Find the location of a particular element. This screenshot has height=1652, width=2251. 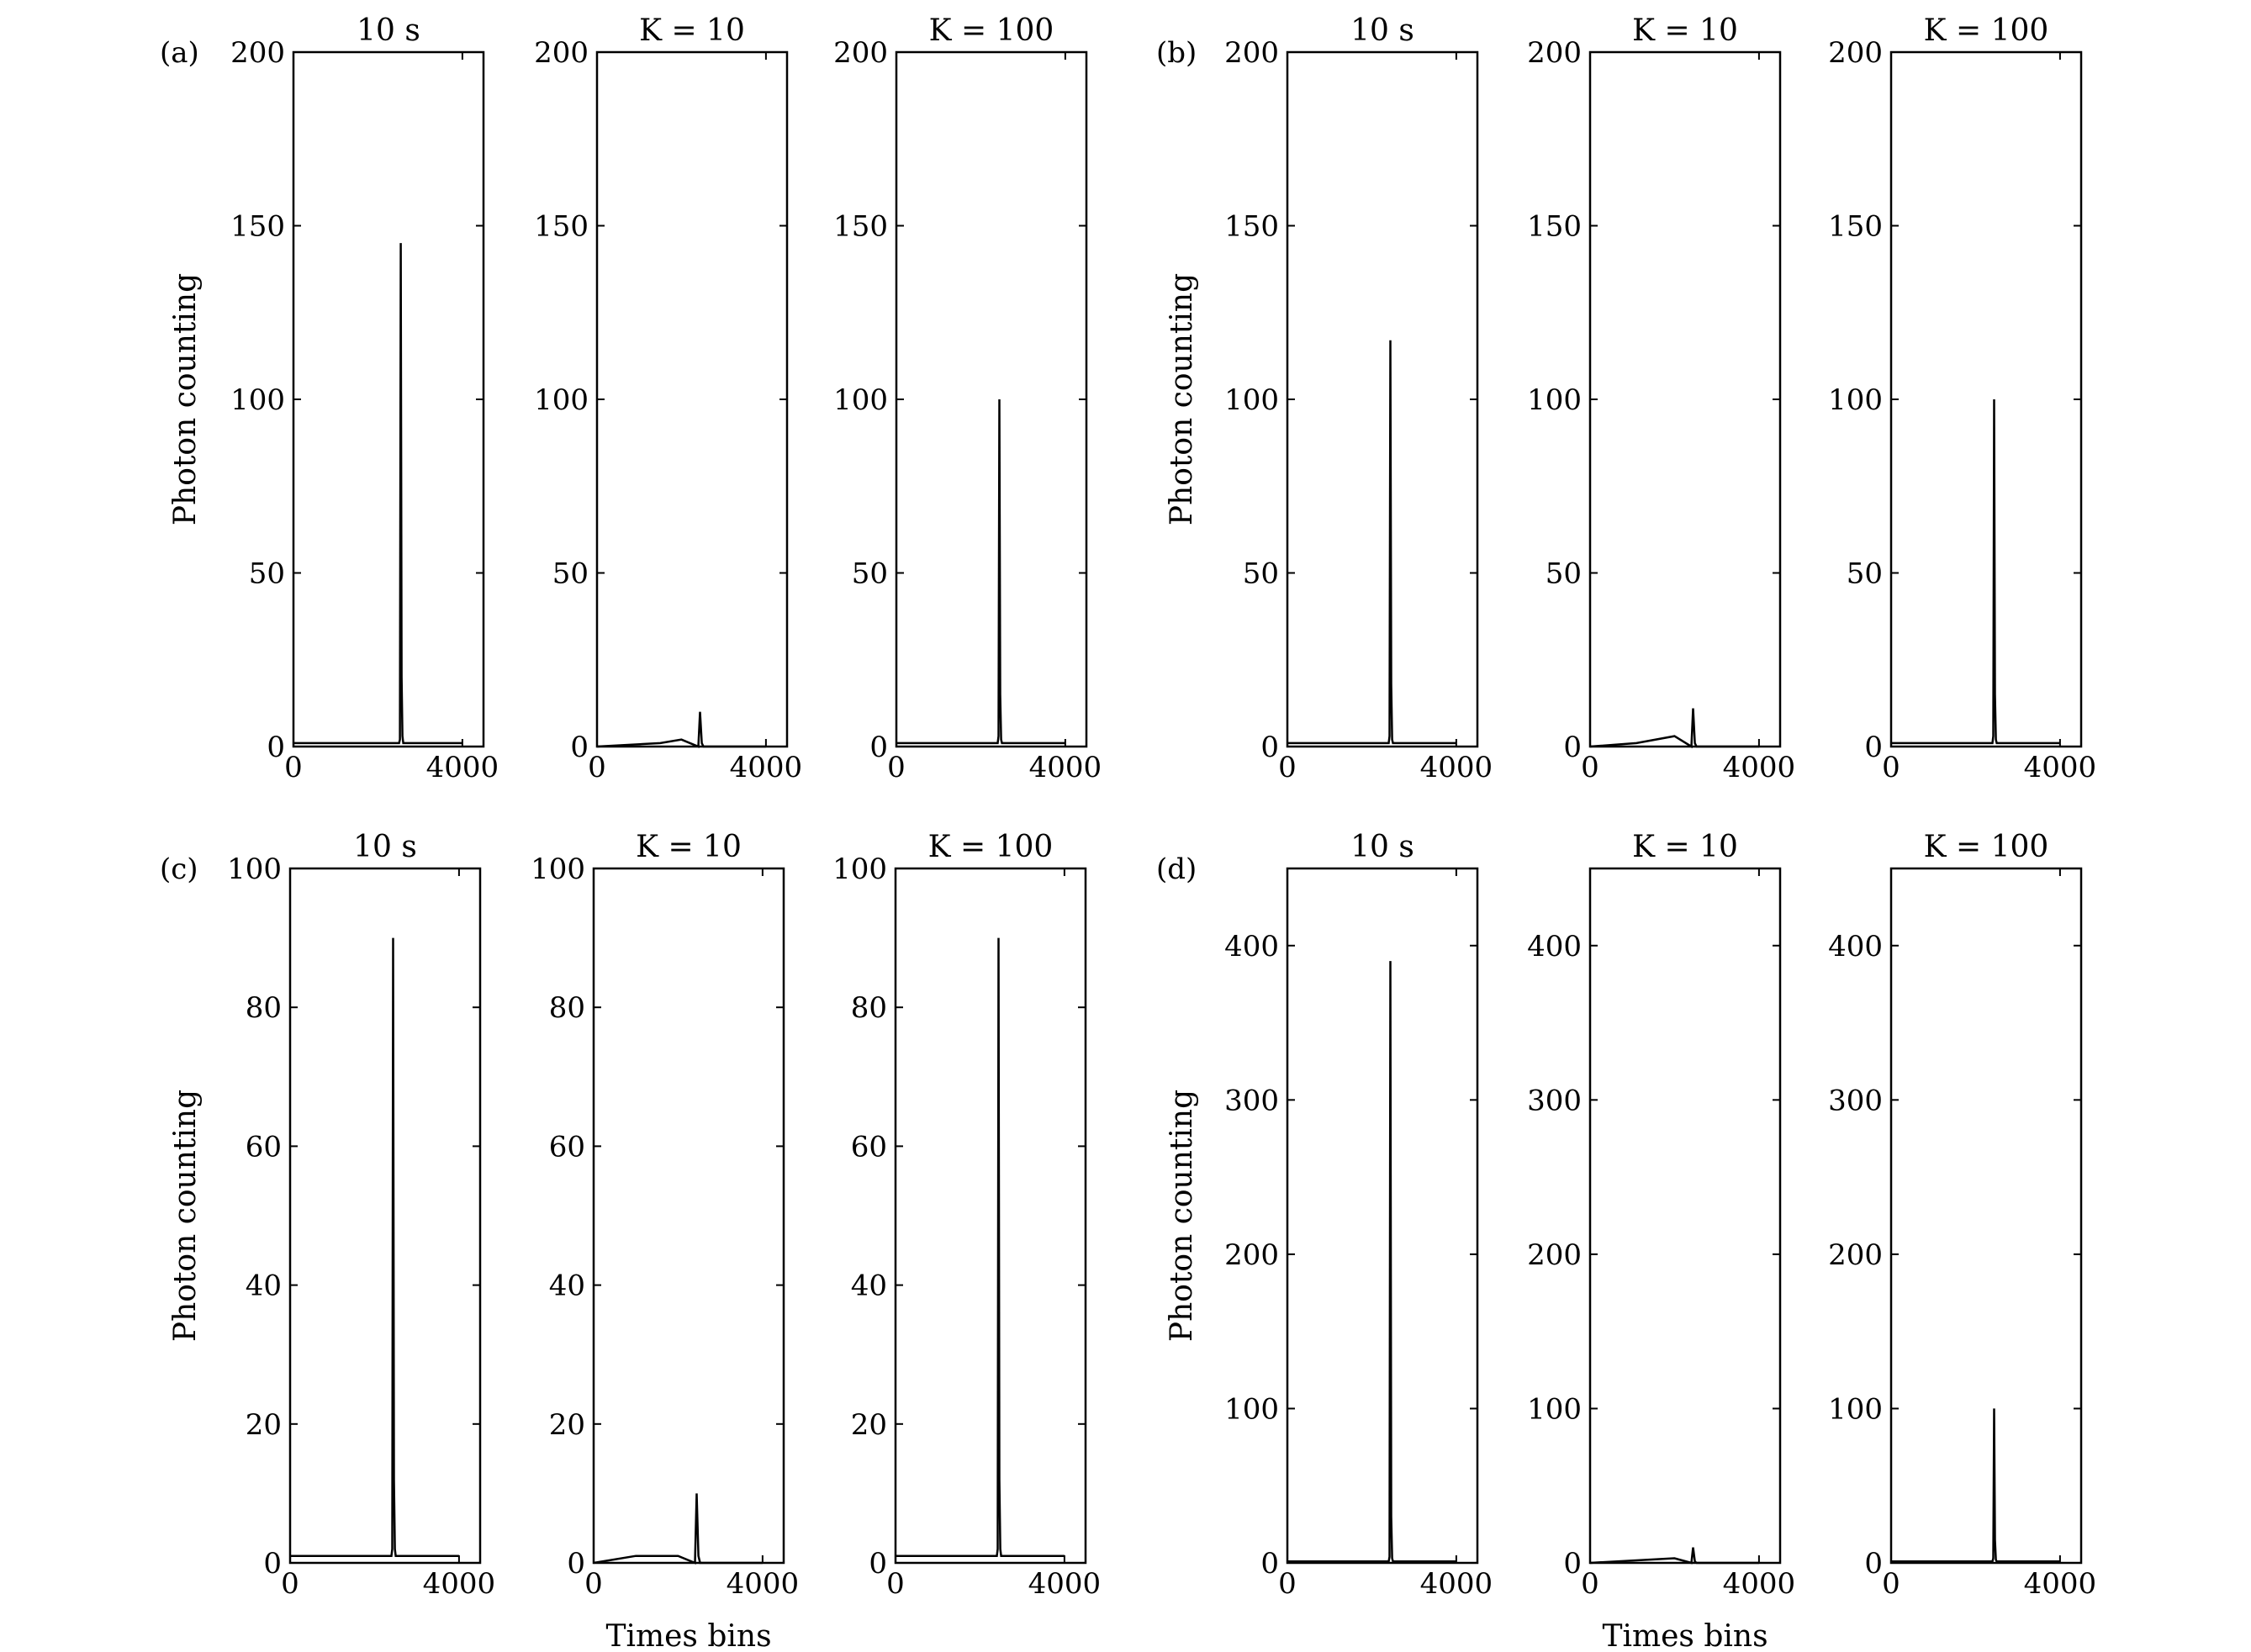

panel-label: (b) is located at coordinates (1176, 53).